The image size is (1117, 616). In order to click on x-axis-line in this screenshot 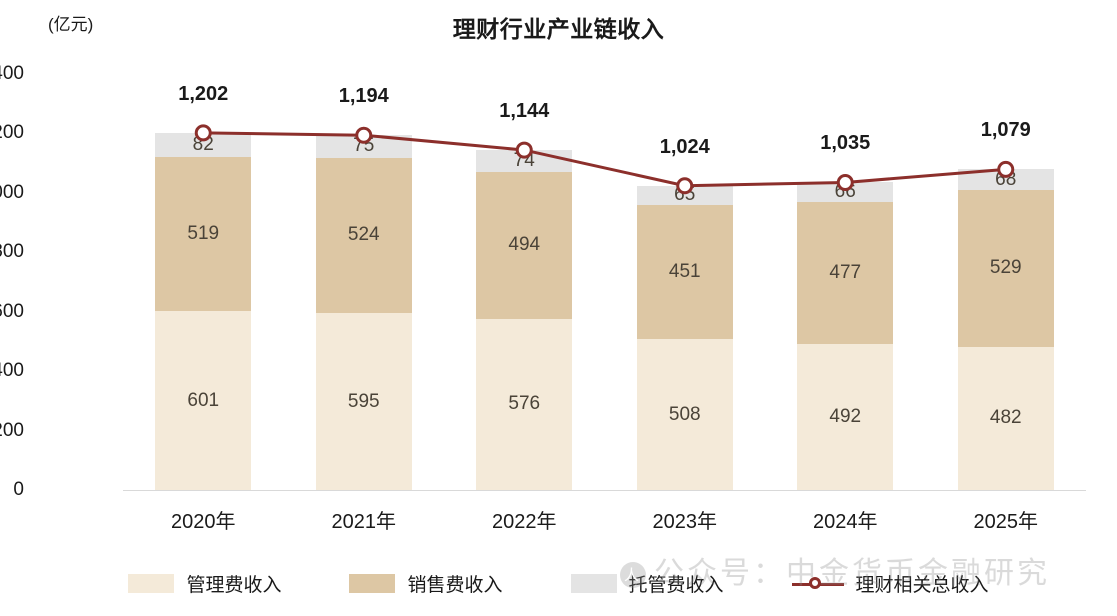, I will do `click(604, 490)`.